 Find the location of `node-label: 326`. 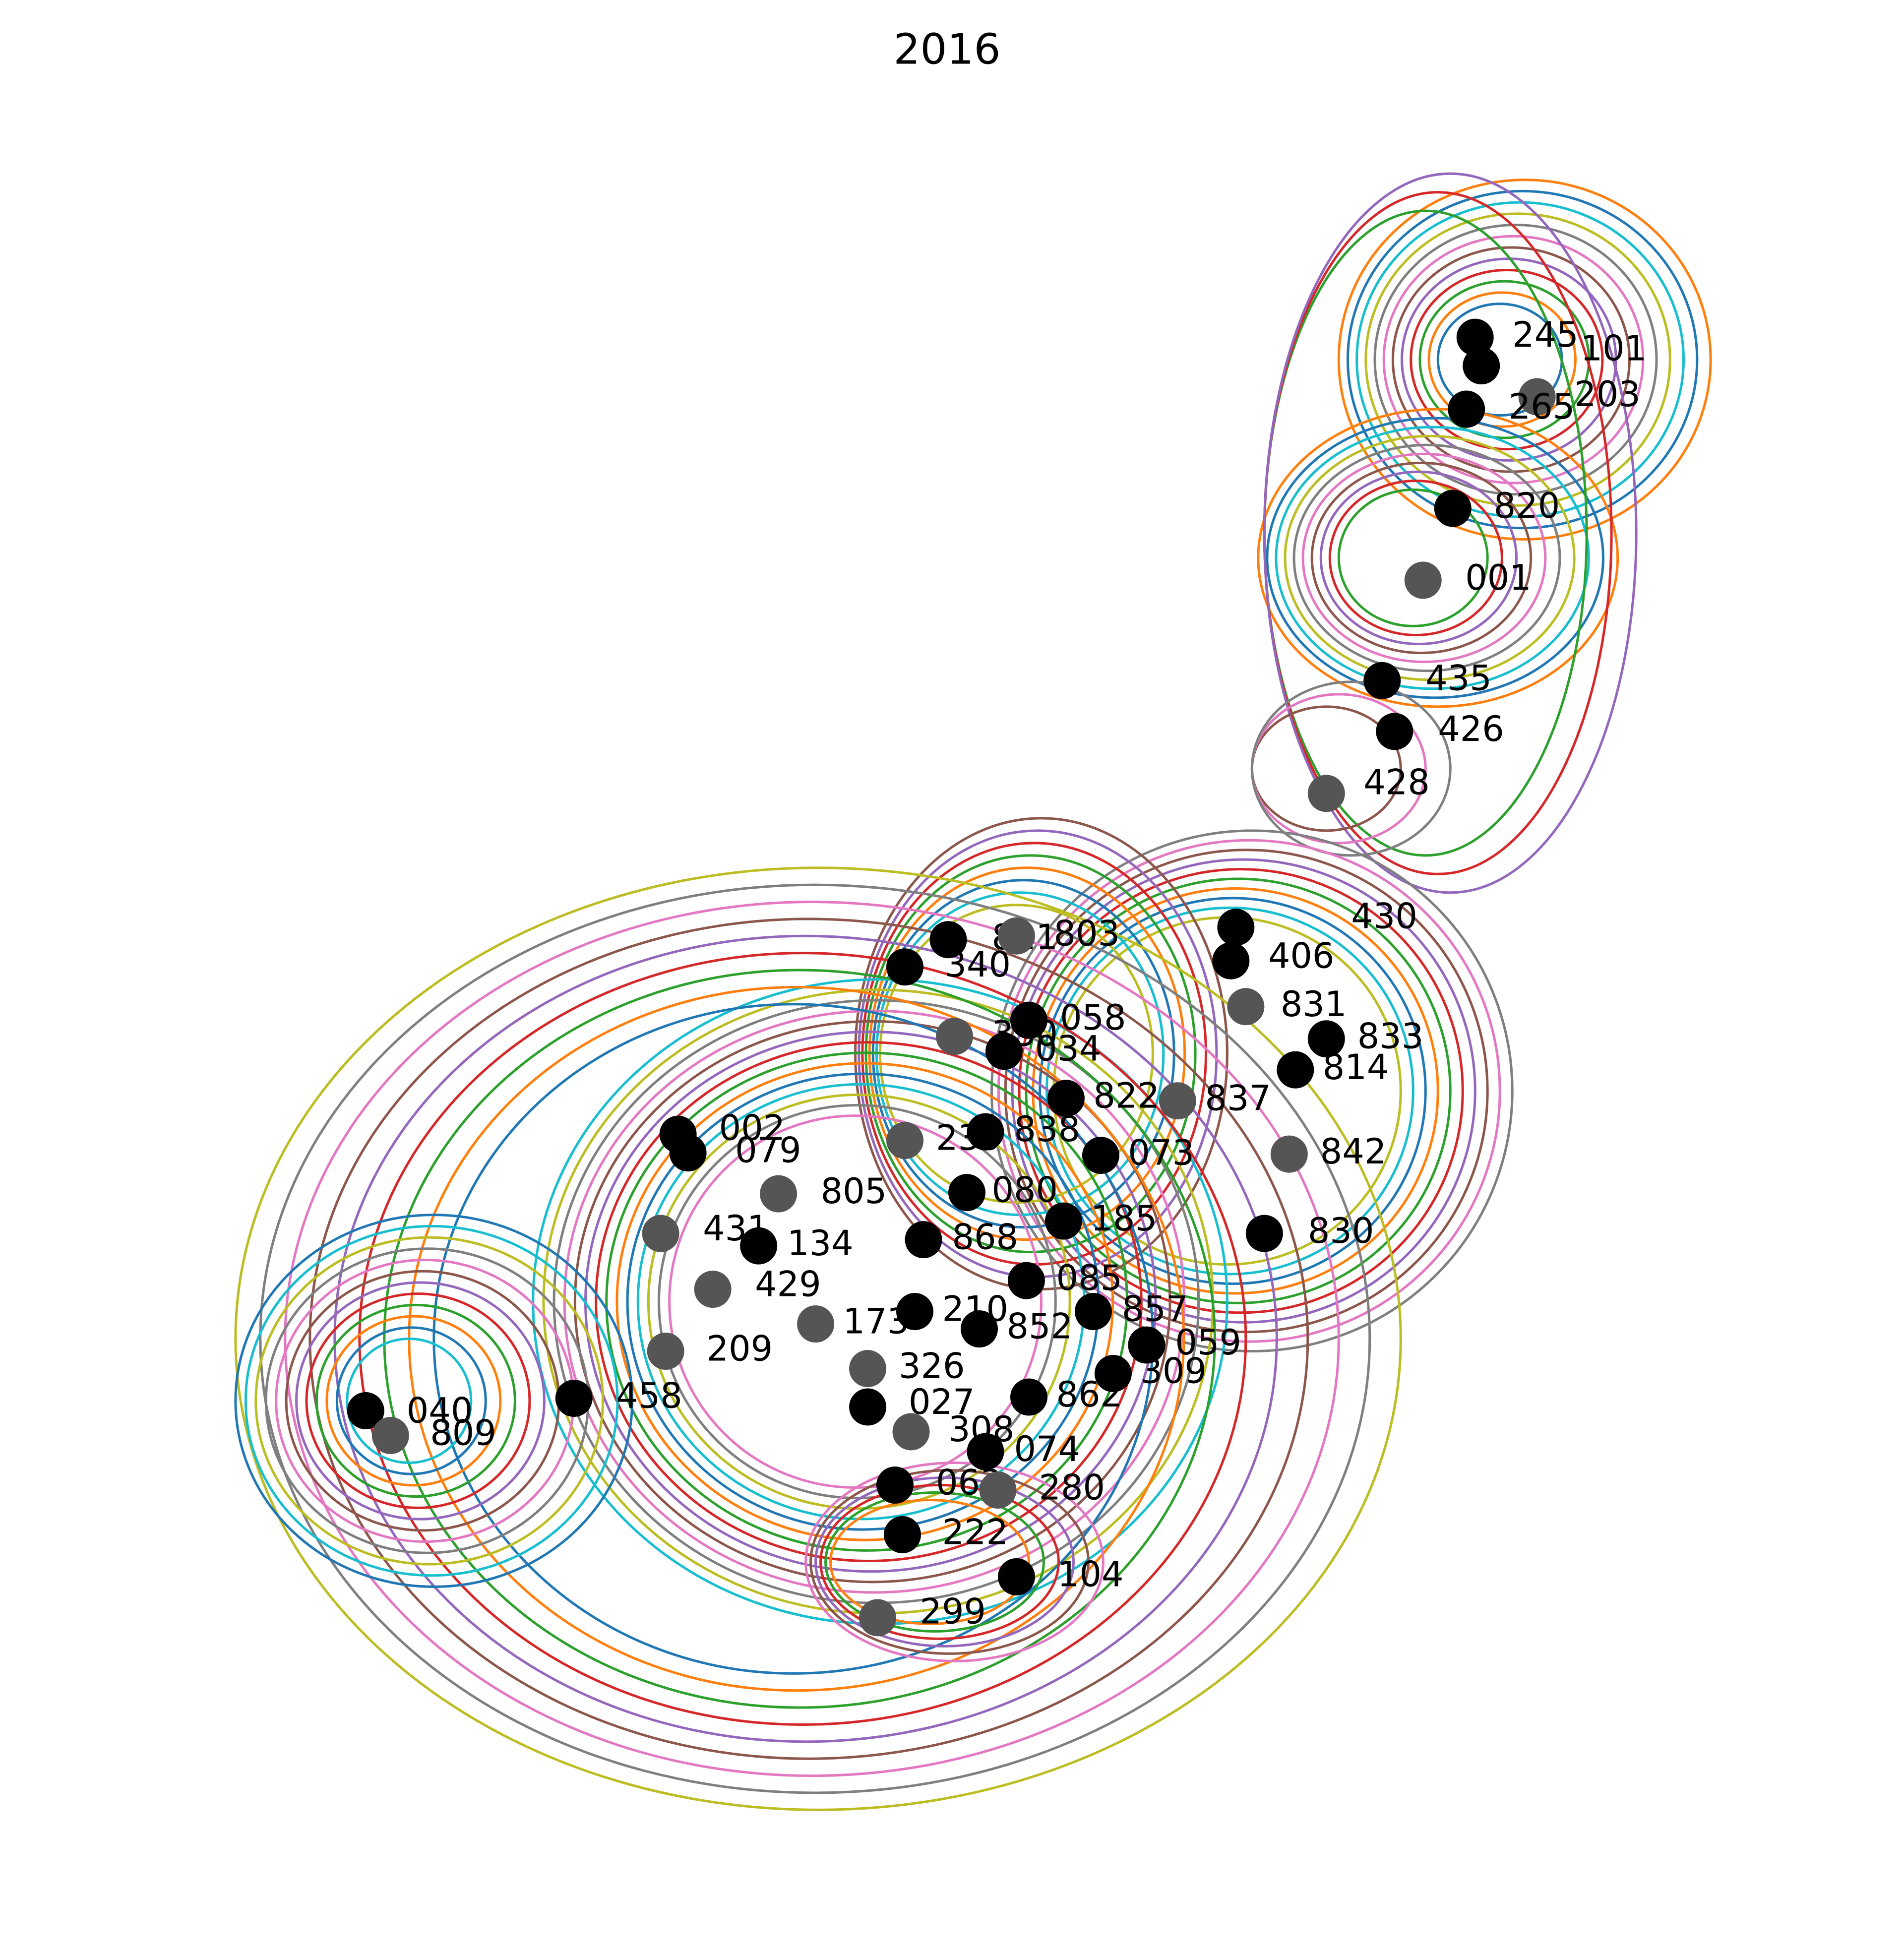

node-label: 326 is located at coordinates (932, 1366).